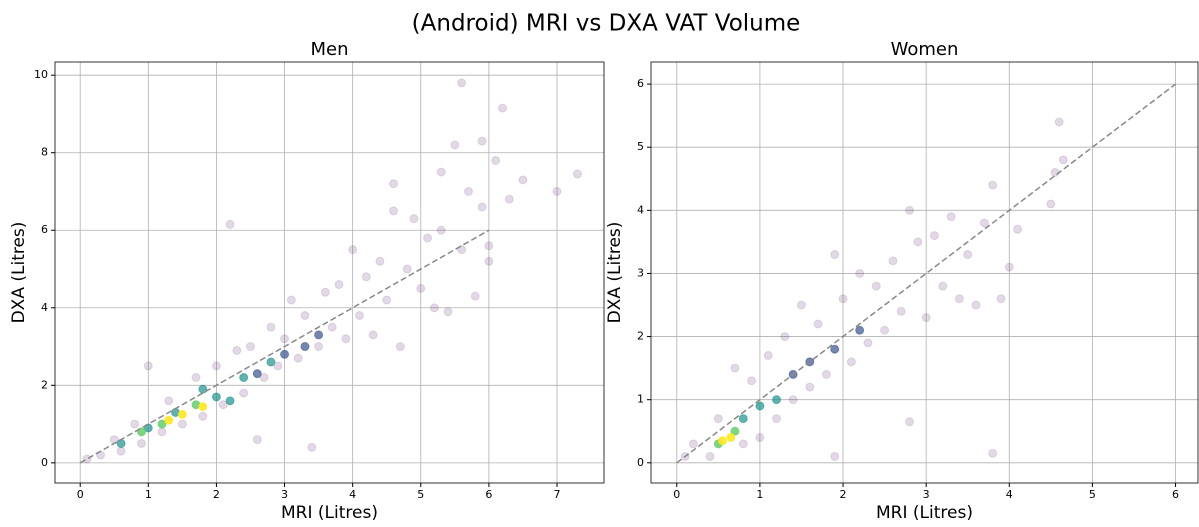  What do you see at coordinates (640, 462) in the screenshot?
I see `y-tick-label: 0` at bounding box center [640, 462].